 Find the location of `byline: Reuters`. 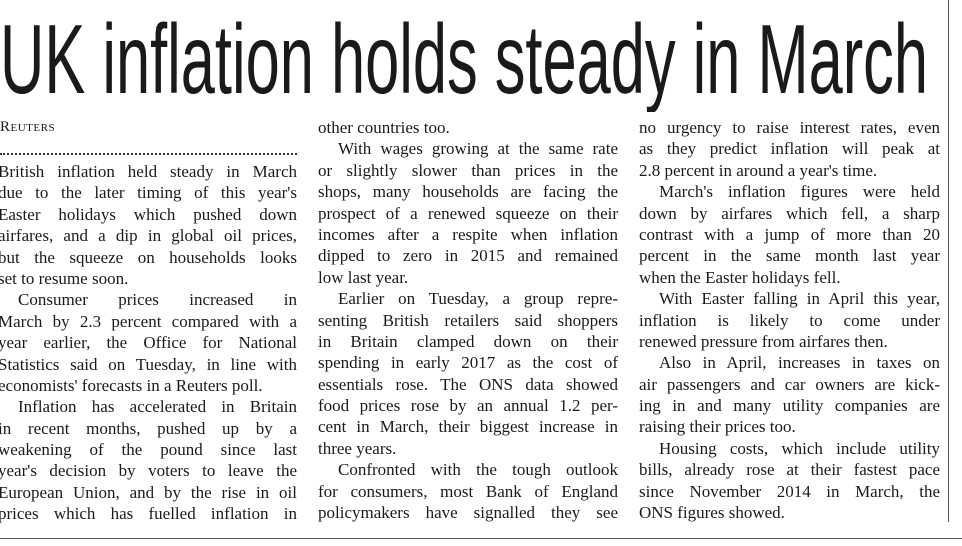

byline: Reuters is located at coordinates (28, 127).